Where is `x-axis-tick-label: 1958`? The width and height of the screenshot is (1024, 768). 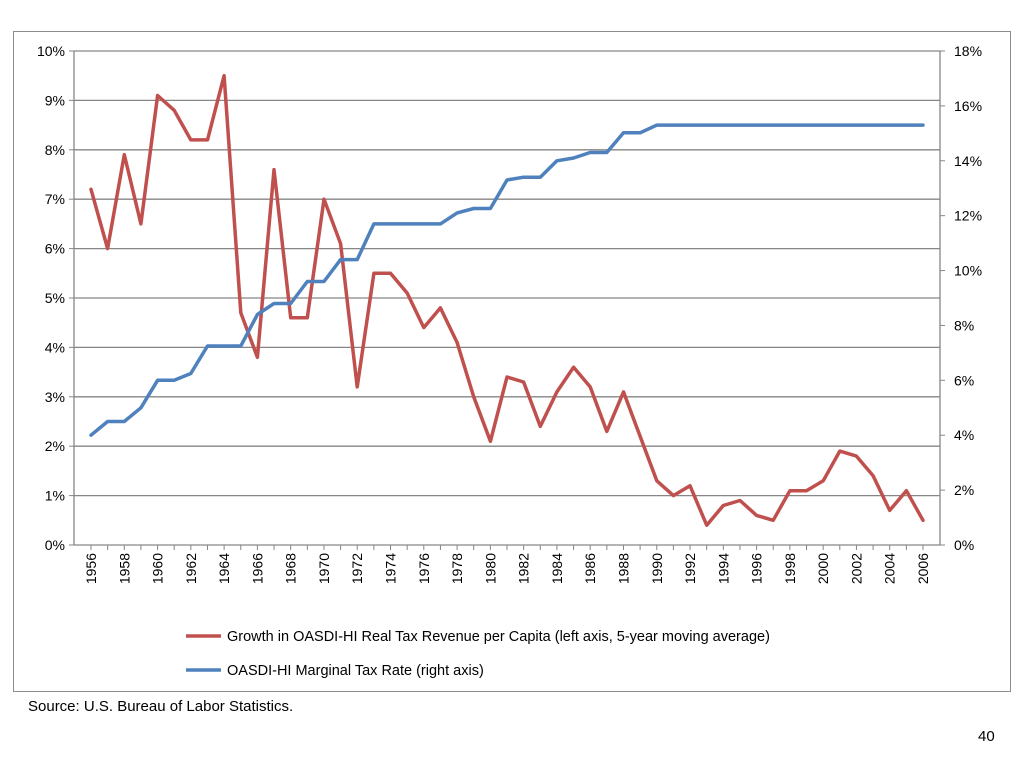 x-axis-tick-label: 1958 is located at coordinates (124, 568).